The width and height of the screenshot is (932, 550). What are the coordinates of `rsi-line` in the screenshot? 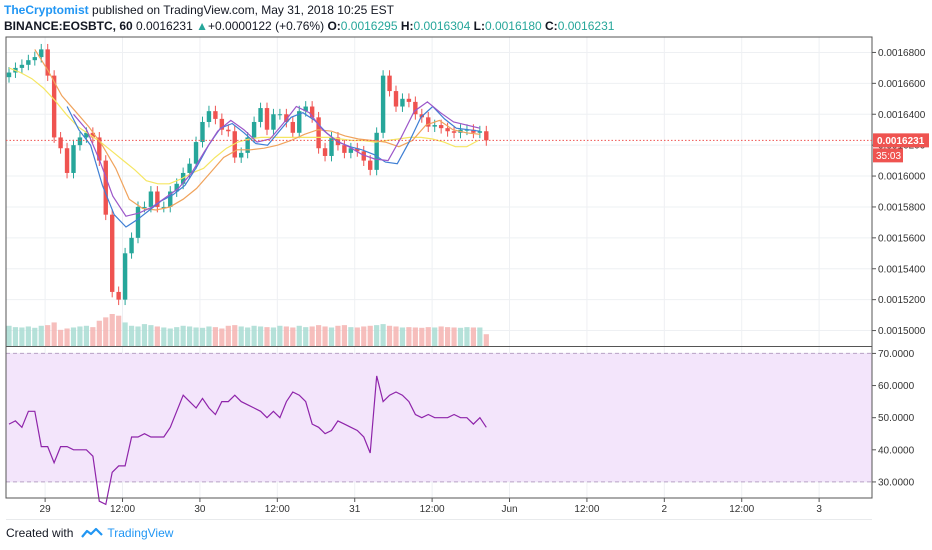 It's located at (247, 440).